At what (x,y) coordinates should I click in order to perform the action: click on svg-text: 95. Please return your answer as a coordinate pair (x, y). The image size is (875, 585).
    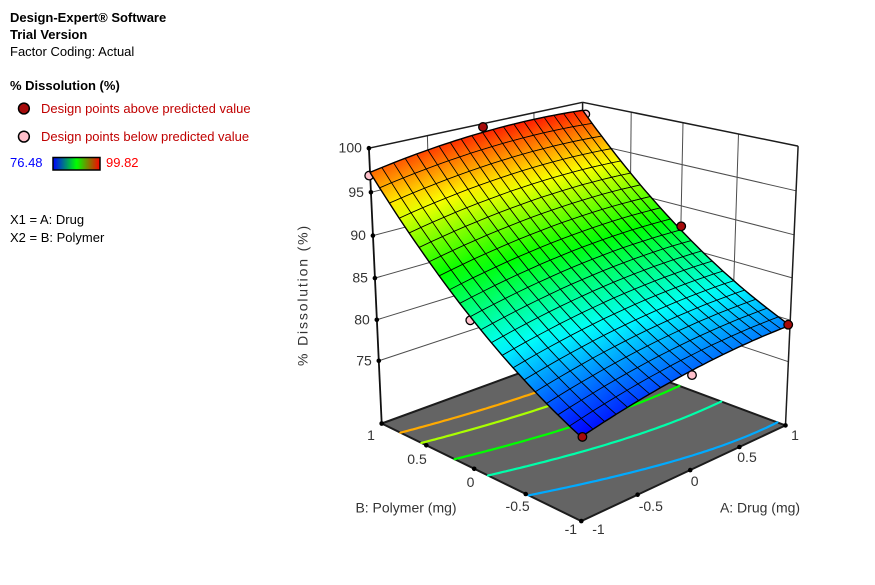
    Looking at the image, I should click on (356, 192).